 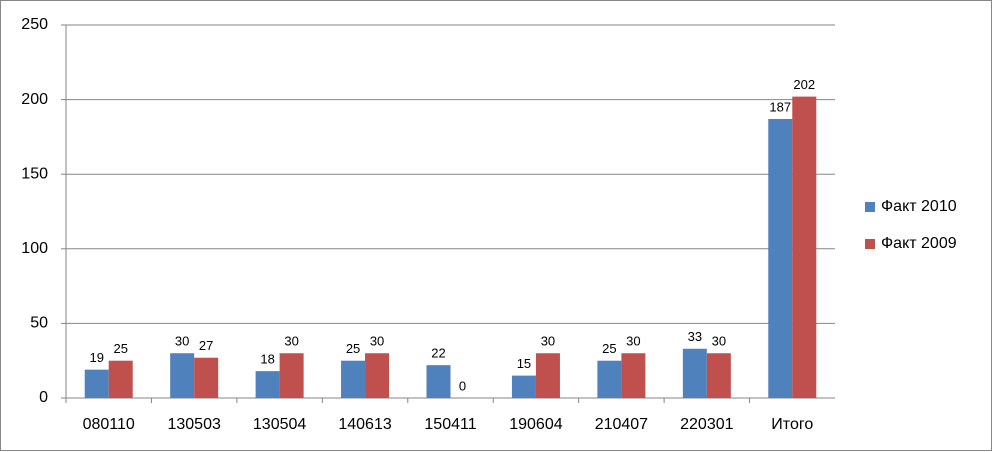 What do you see at coordinates (364, 424) in the screenshot?
I see `x-tick-label: 140613` at bounding box center [364, 424].